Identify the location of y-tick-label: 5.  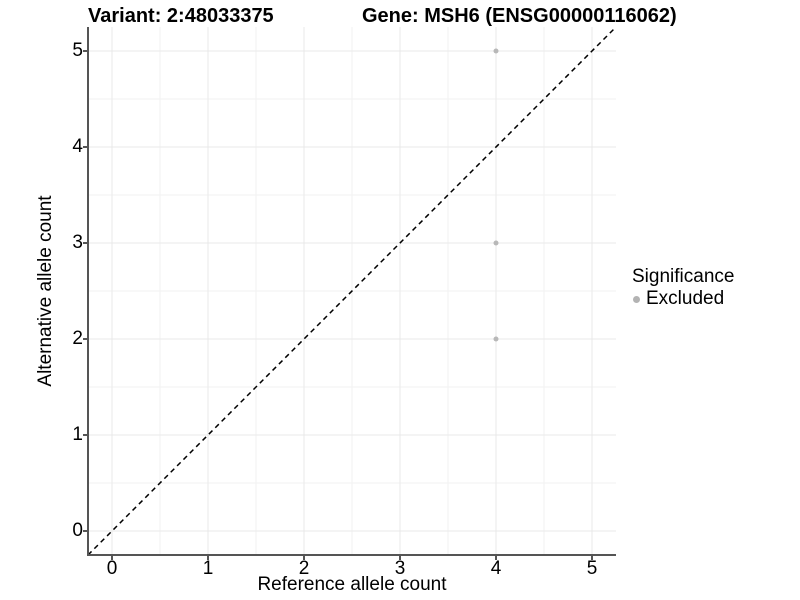
(77, 50).